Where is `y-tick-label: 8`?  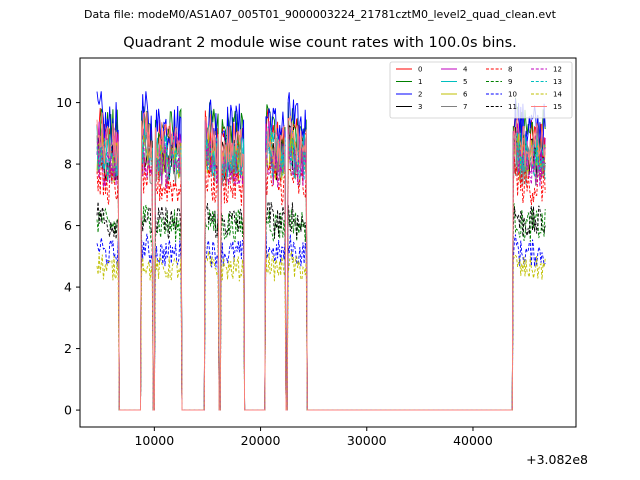
y-tick-label: 8 is located at coordinates (68, 164).